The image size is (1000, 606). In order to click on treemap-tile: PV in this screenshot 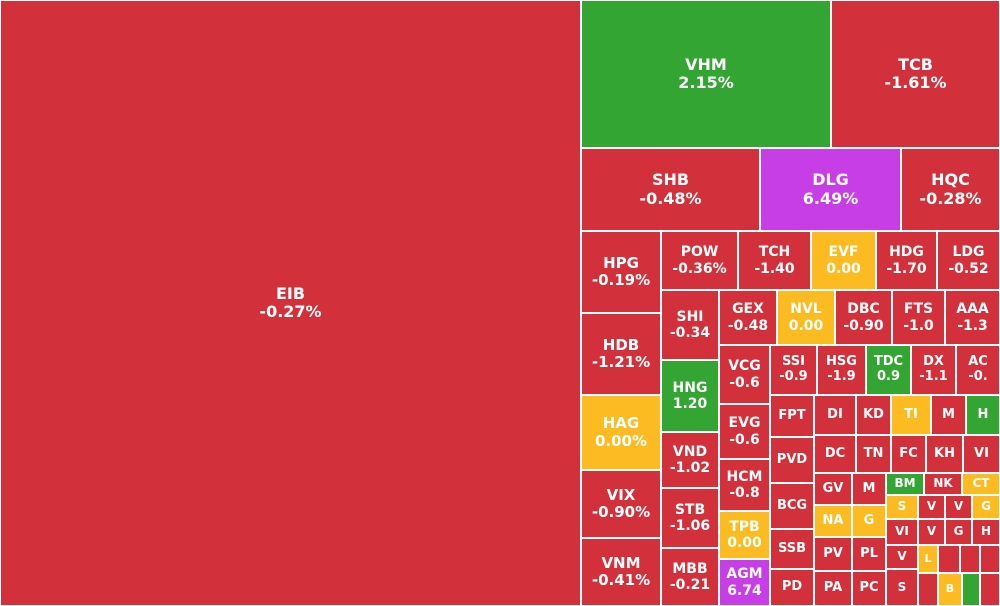, I will do `click(833, 554)`.